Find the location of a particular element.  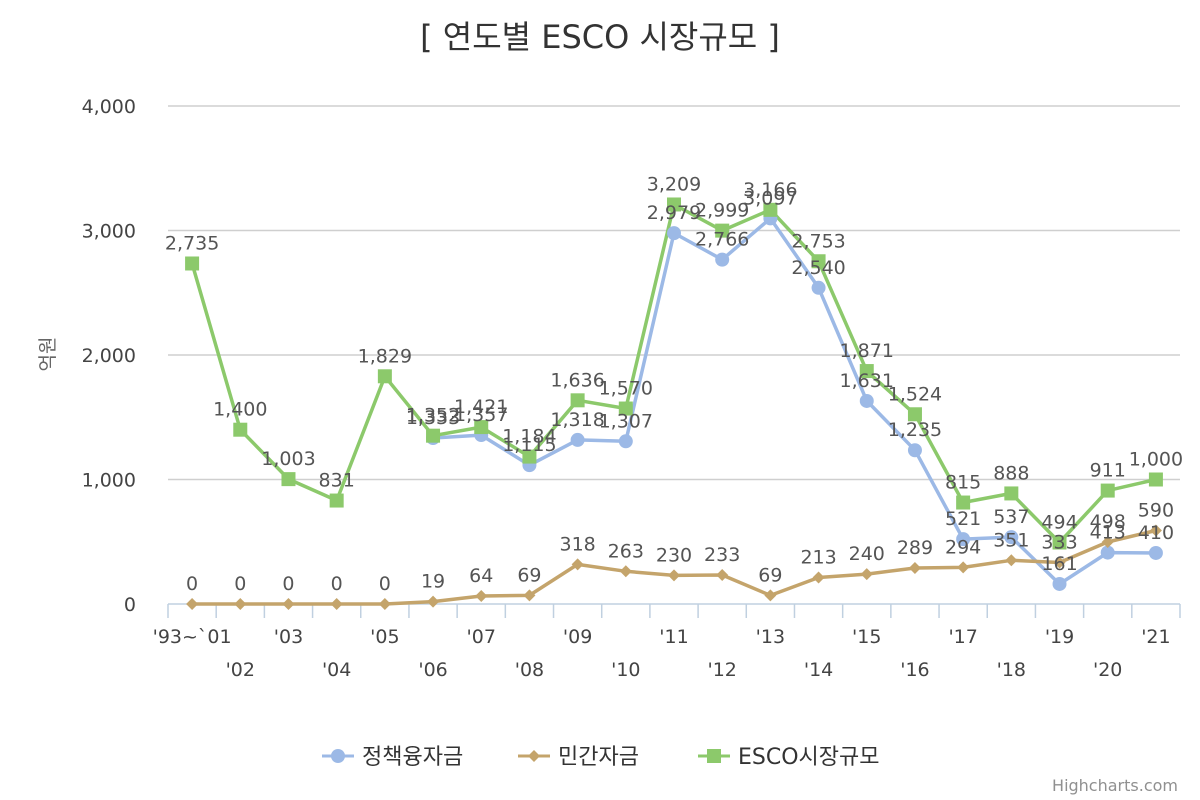

data-label: 213 is located at coordinates (818, 557).